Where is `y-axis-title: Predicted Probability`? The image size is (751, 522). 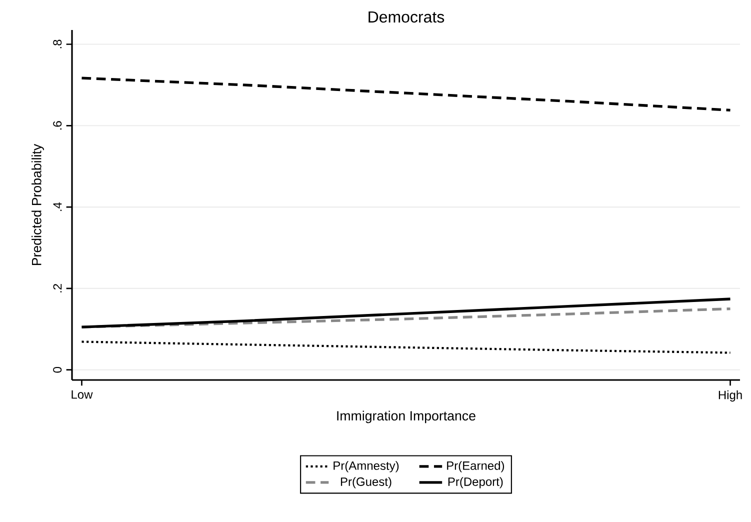 y-axis-title: Predicted Probability is located at coordinates (38, 205).